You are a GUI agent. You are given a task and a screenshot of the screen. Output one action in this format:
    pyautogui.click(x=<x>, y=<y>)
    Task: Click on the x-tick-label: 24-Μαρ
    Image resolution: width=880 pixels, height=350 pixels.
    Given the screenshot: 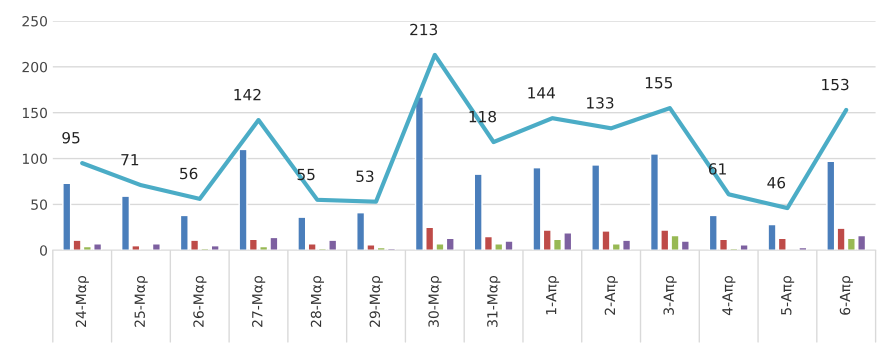 What is the action you would take?
    pyautogui.click(x=82, y=301)
    